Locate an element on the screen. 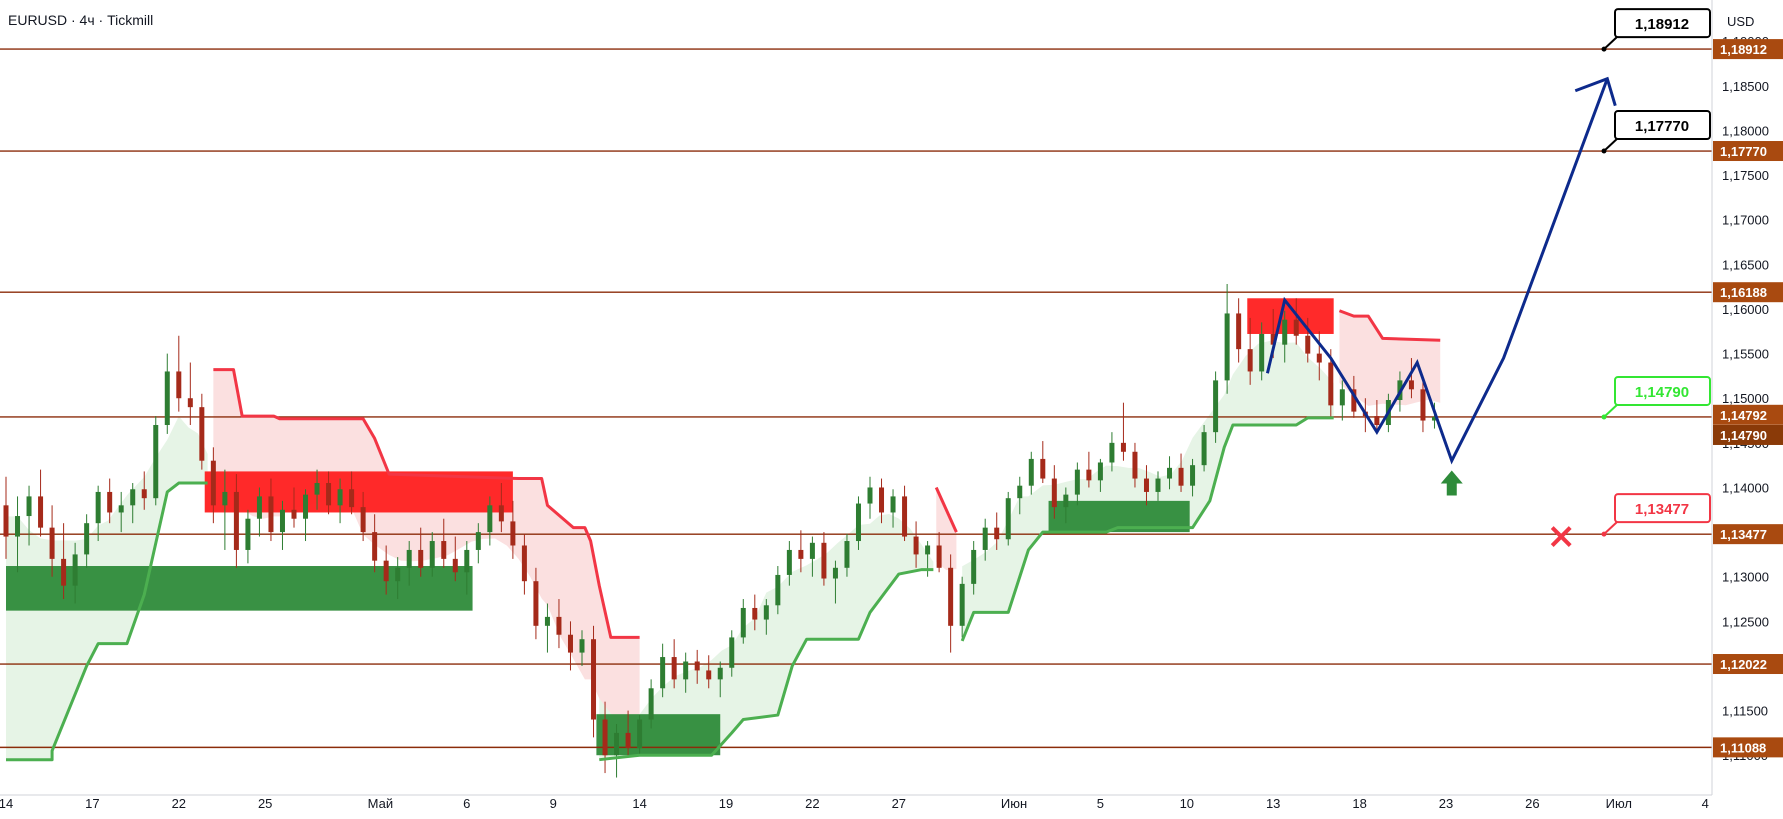  projection-arrow-head is located at coordinates (1595, 91).